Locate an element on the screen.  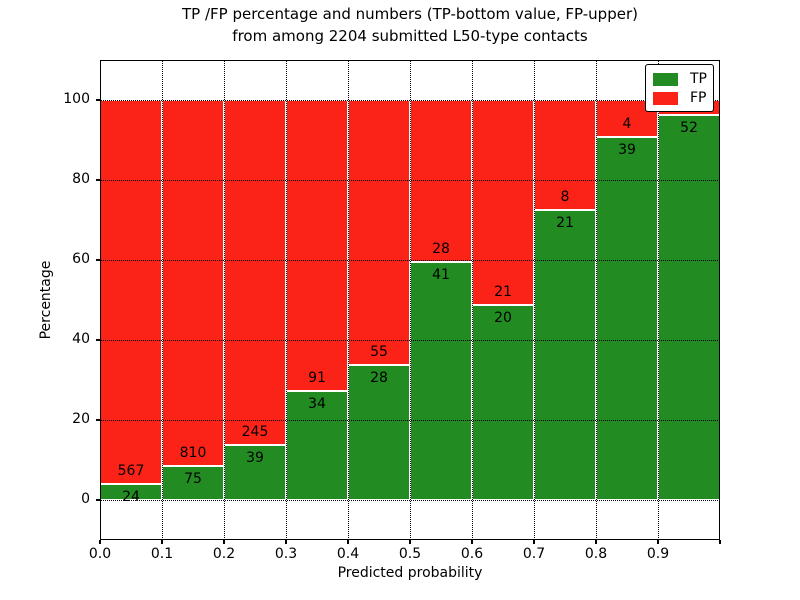
y-tick-label: 20 is located at coordinates (81, 419).